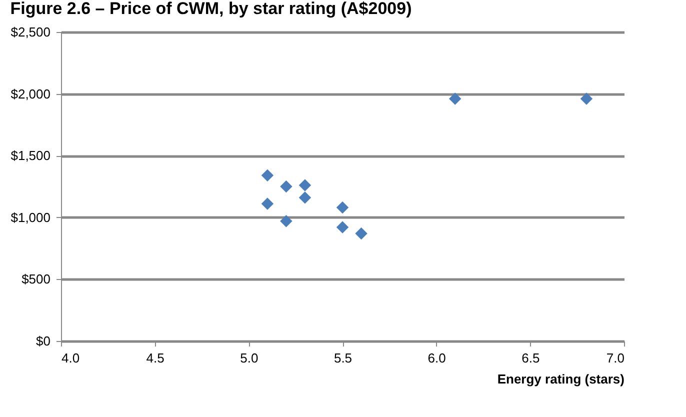  I want to click on y-tick-label: $1,000, so click(30, 217).